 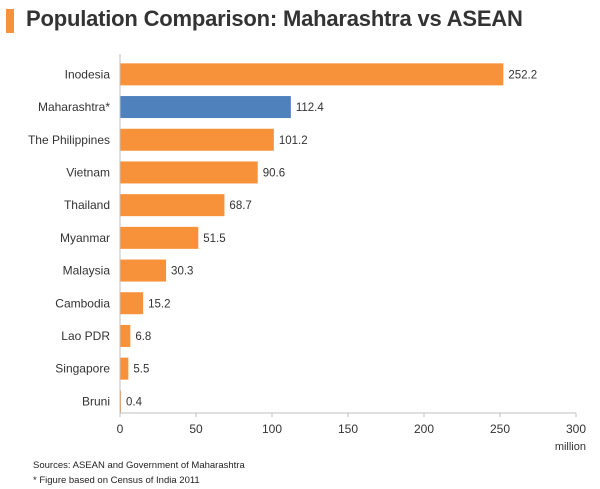 What do you see at coordinates (143, 337) in the screenshot?
I see `value-label: 6.8` at bounding box center [143, 337].